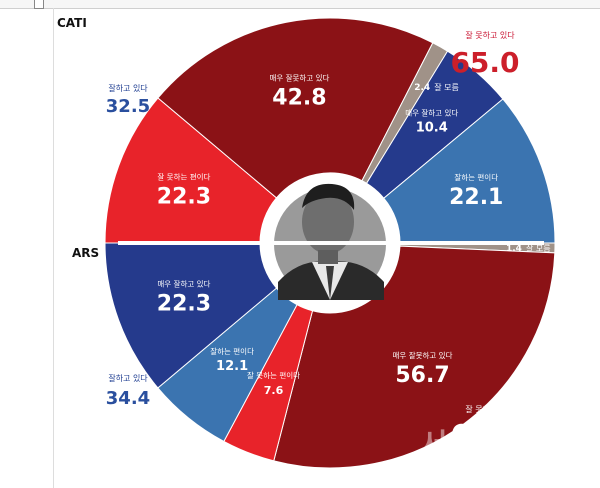  I want to click on label-ars-0: 잘 모름, so click(538, 248).